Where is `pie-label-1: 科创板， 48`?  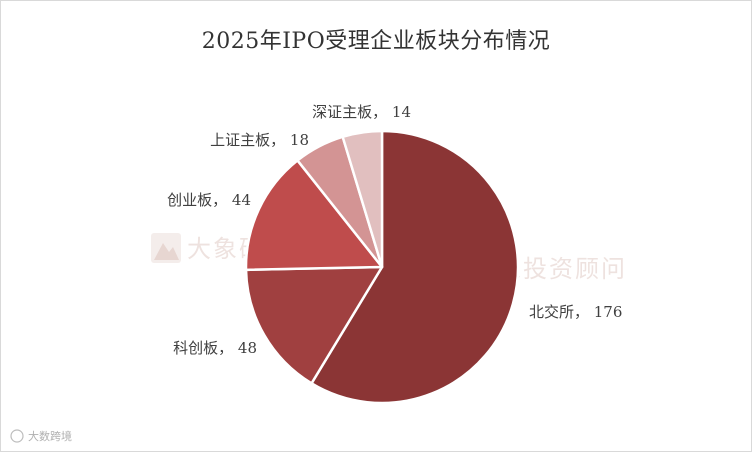
pie-label-1: 科创板， 48 is located at coordinates (215, 348).